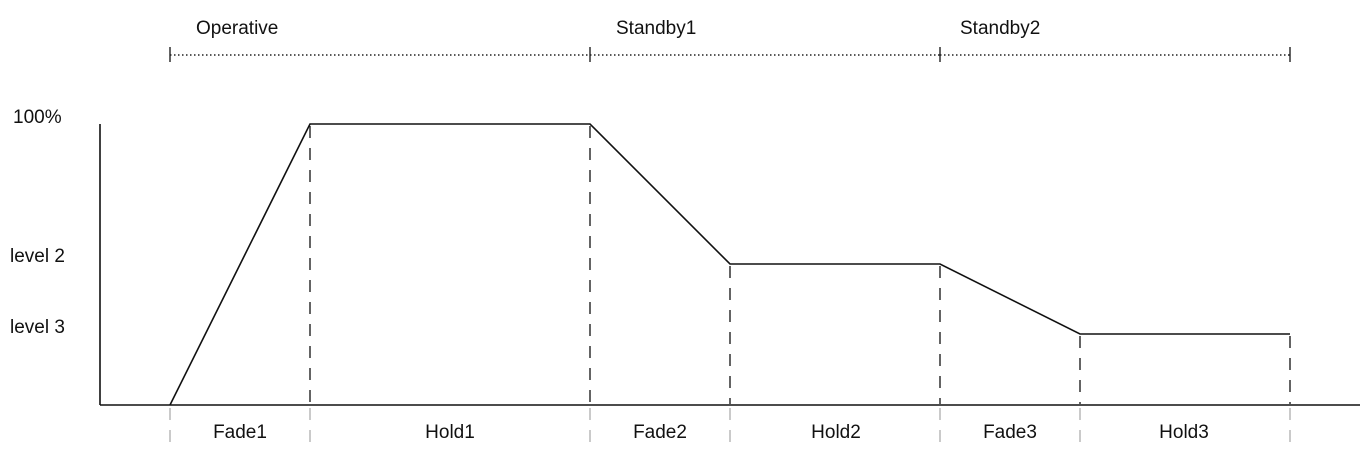  I want to click on phase-label-standby2: Standby2, so click(1000, 28).